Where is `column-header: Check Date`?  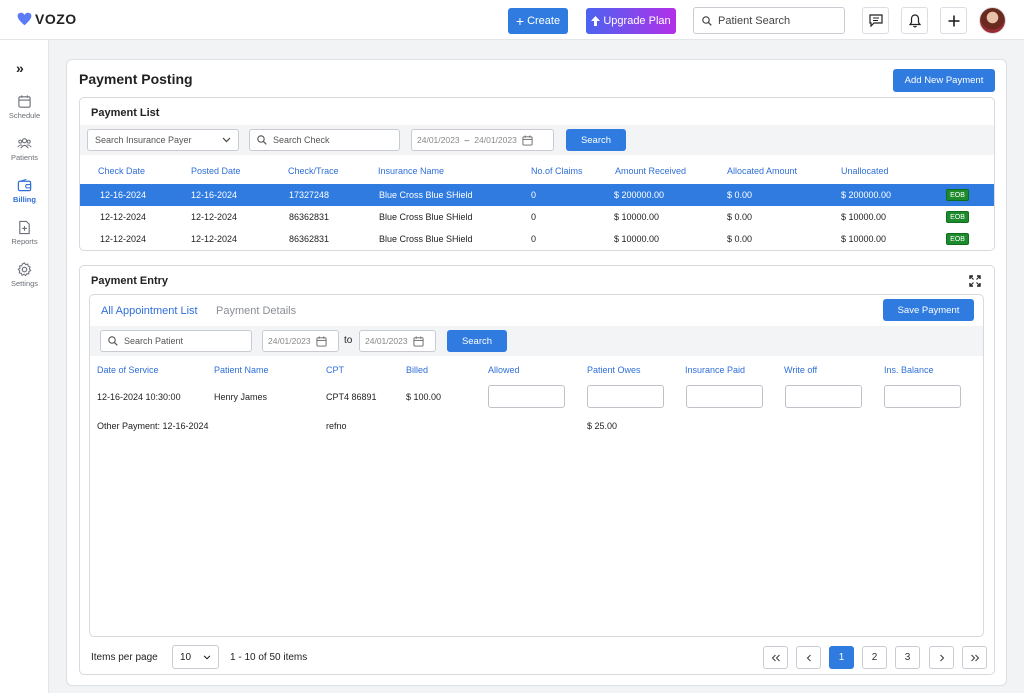 column-header: Check Date is located at coordinates (122, 171).